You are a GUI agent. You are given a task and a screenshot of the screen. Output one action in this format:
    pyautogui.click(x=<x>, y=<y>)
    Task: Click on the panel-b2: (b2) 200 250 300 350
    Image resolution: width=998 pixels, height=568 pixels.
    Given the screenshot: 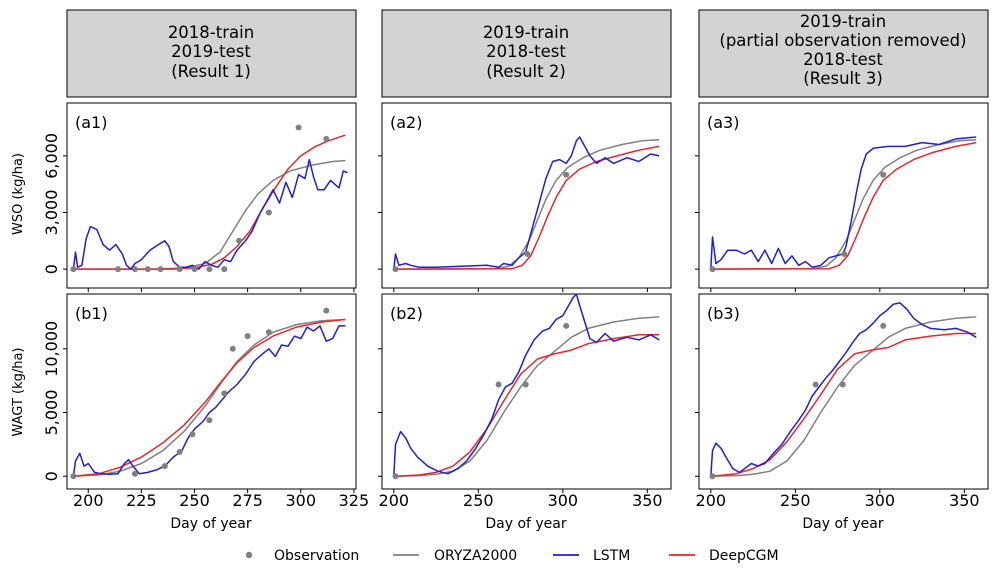 What is the action you would take?
    pyautogui.click(x=525, y=401)
    